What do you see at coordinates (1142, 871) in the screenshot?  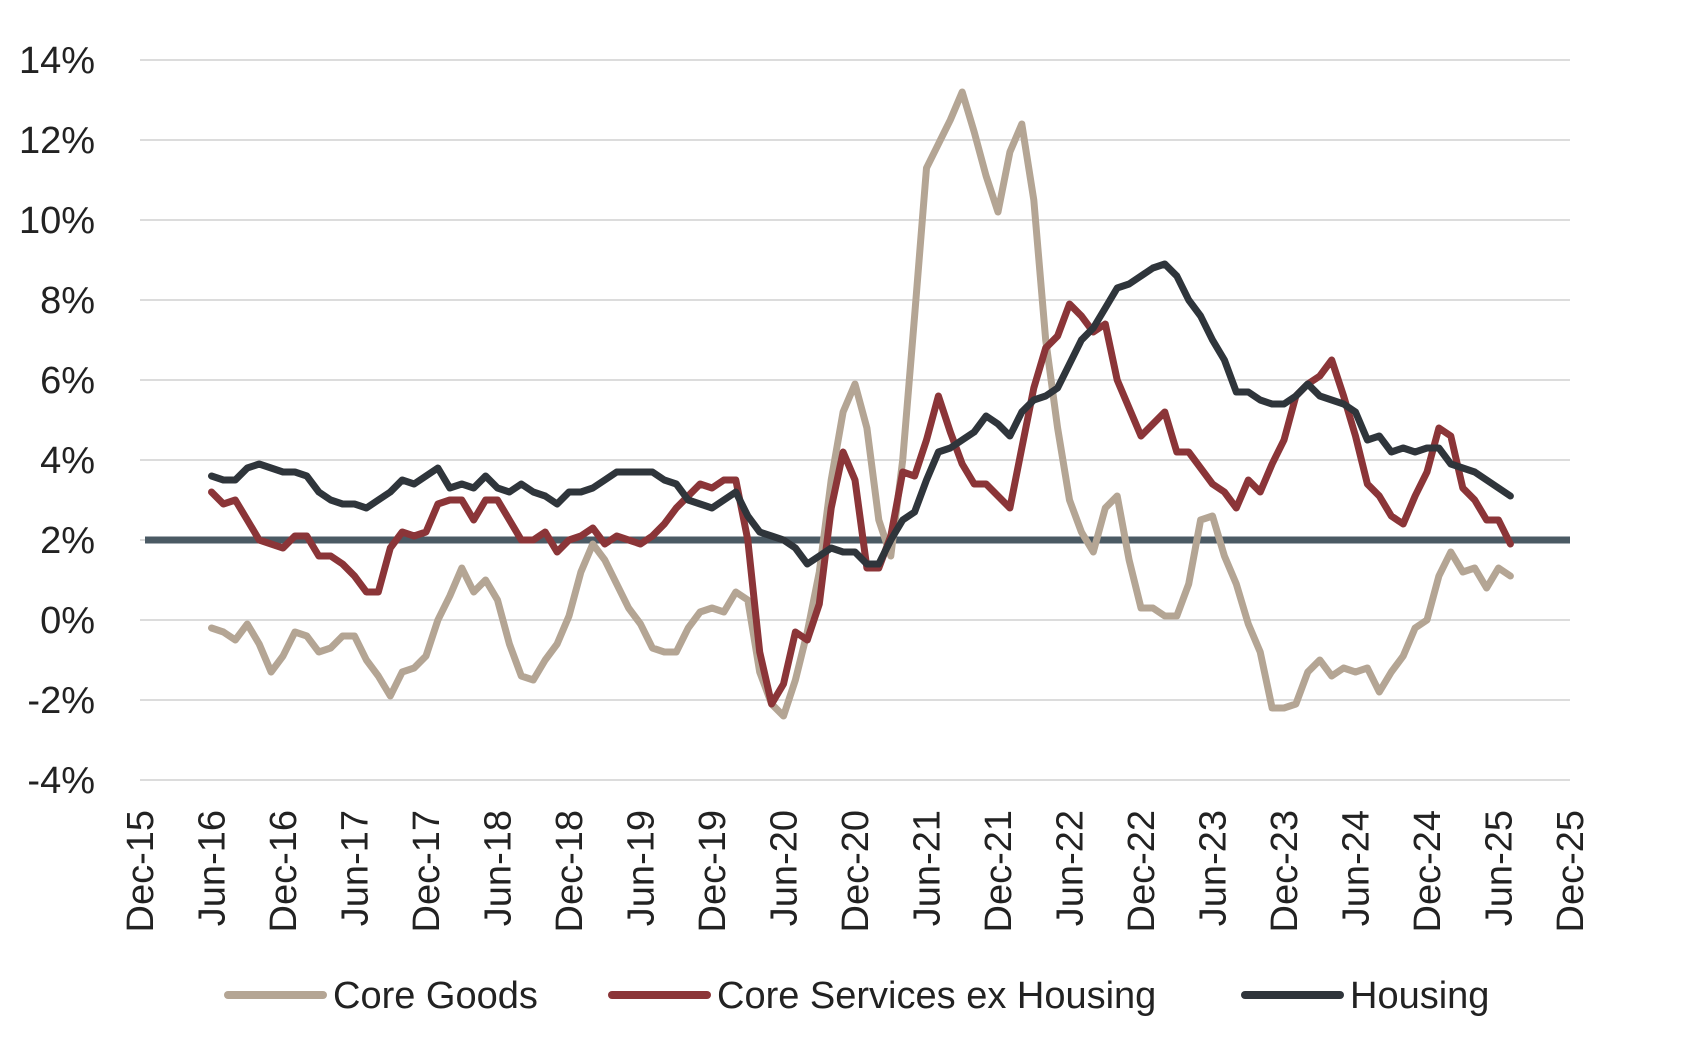 I see `x-tick-label: Dec-22` at bounding box center [1142, 871].